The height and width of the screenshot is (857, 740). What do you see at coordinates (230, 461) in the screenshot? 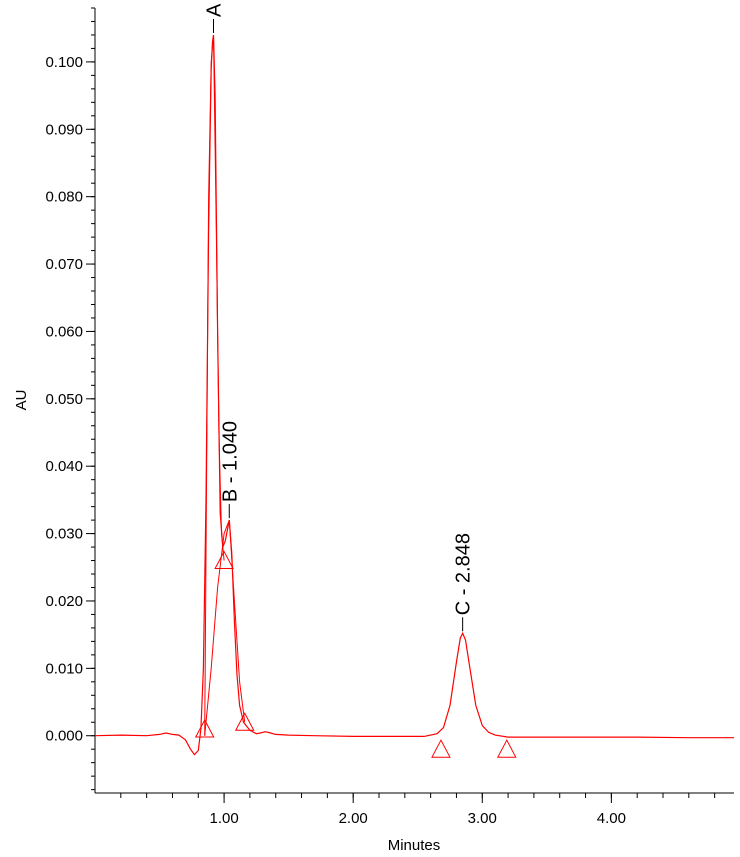
I see `peak-label: B - 1.040` at bounding box center [230, 461].